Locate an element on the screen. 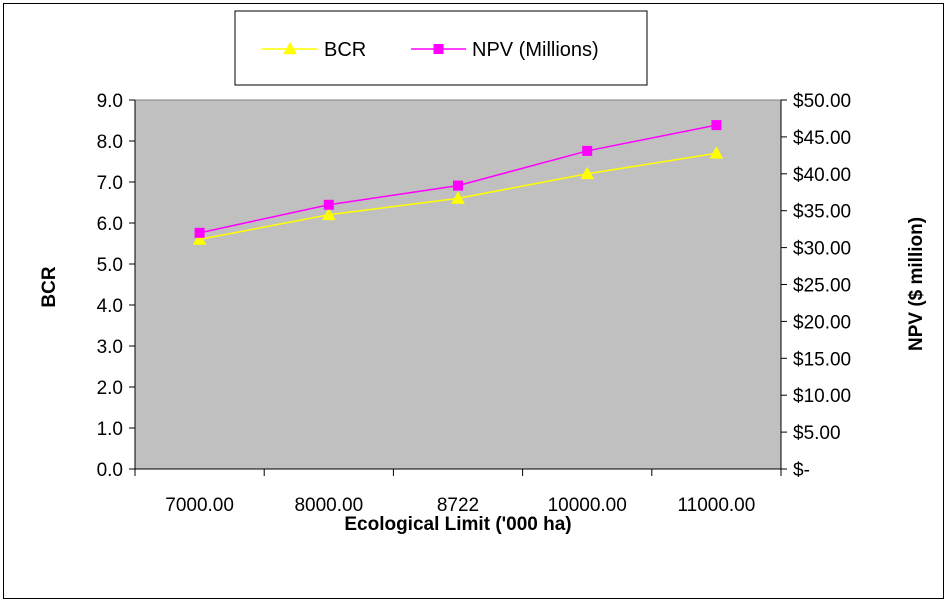 This screenshot has height=604, width=949. y2-tick-label: $5.00 is located at coordinates (817, 433).